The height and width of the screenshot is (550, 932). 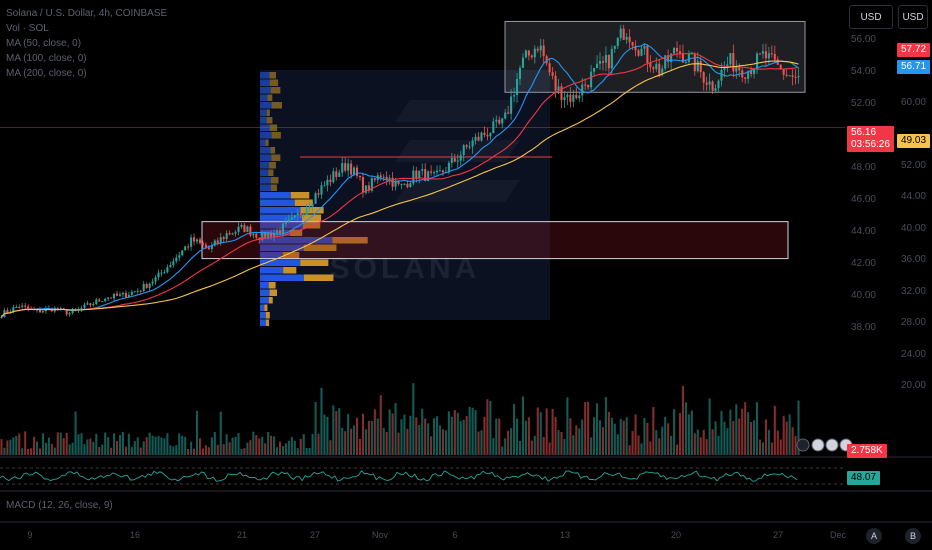 What do you see at coordinates (874, 536) in the screenshot?
I see `auto-scale-button: A` at bounding box center [874, 536].